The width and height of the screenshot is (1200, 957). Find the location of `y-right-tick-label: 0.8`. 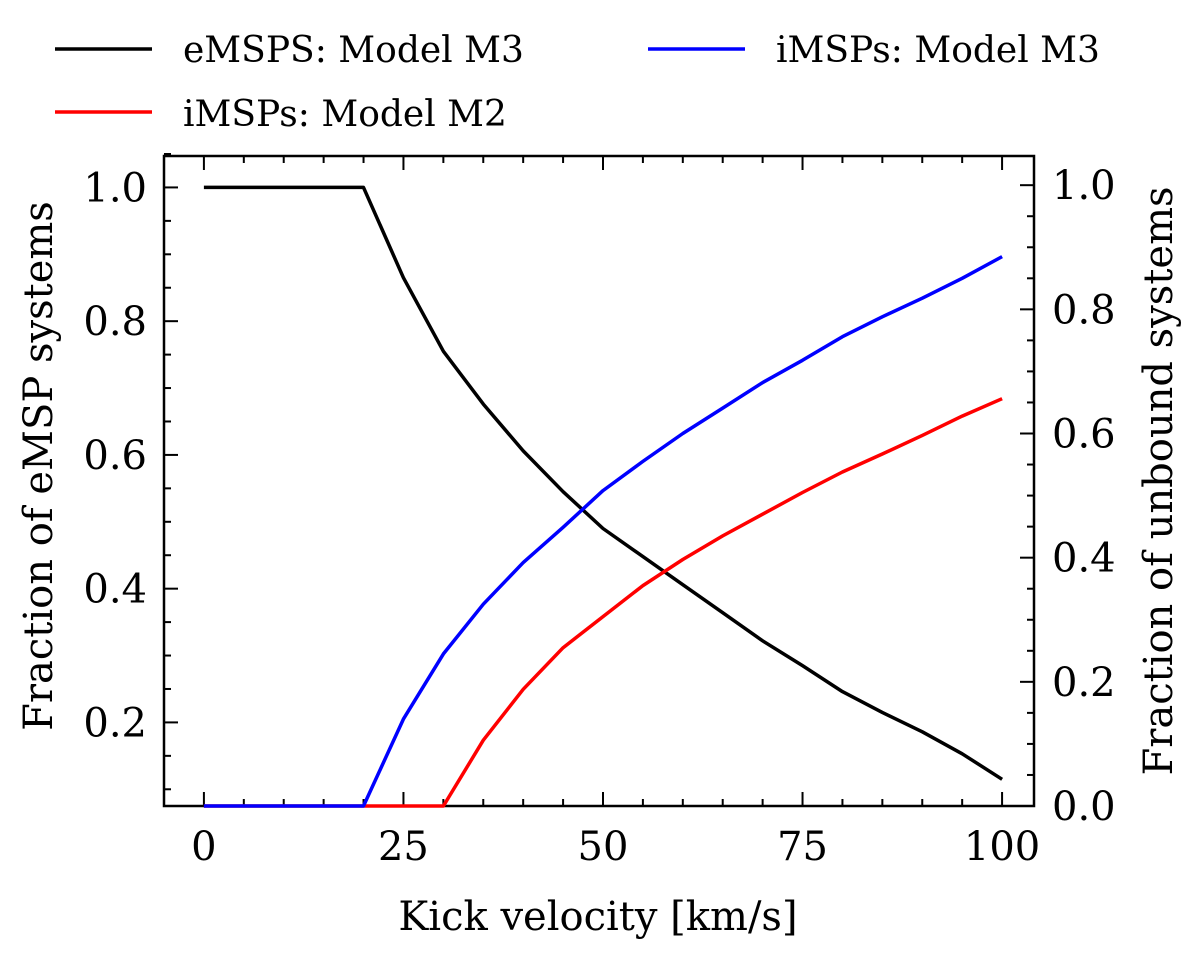

y-right-tick-label: 0.8 is located at coordinates (1084, 310).